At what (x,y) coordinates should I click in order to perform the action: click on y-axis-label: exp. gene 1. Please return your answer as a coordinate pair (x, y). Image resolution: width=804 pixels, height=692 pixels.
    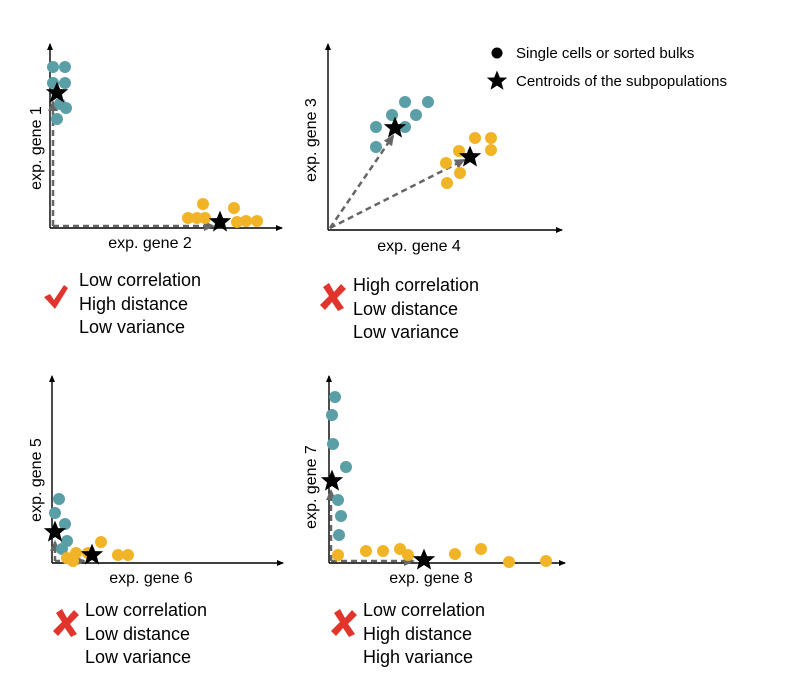
    Looking at the image, I should click on (36, 148).